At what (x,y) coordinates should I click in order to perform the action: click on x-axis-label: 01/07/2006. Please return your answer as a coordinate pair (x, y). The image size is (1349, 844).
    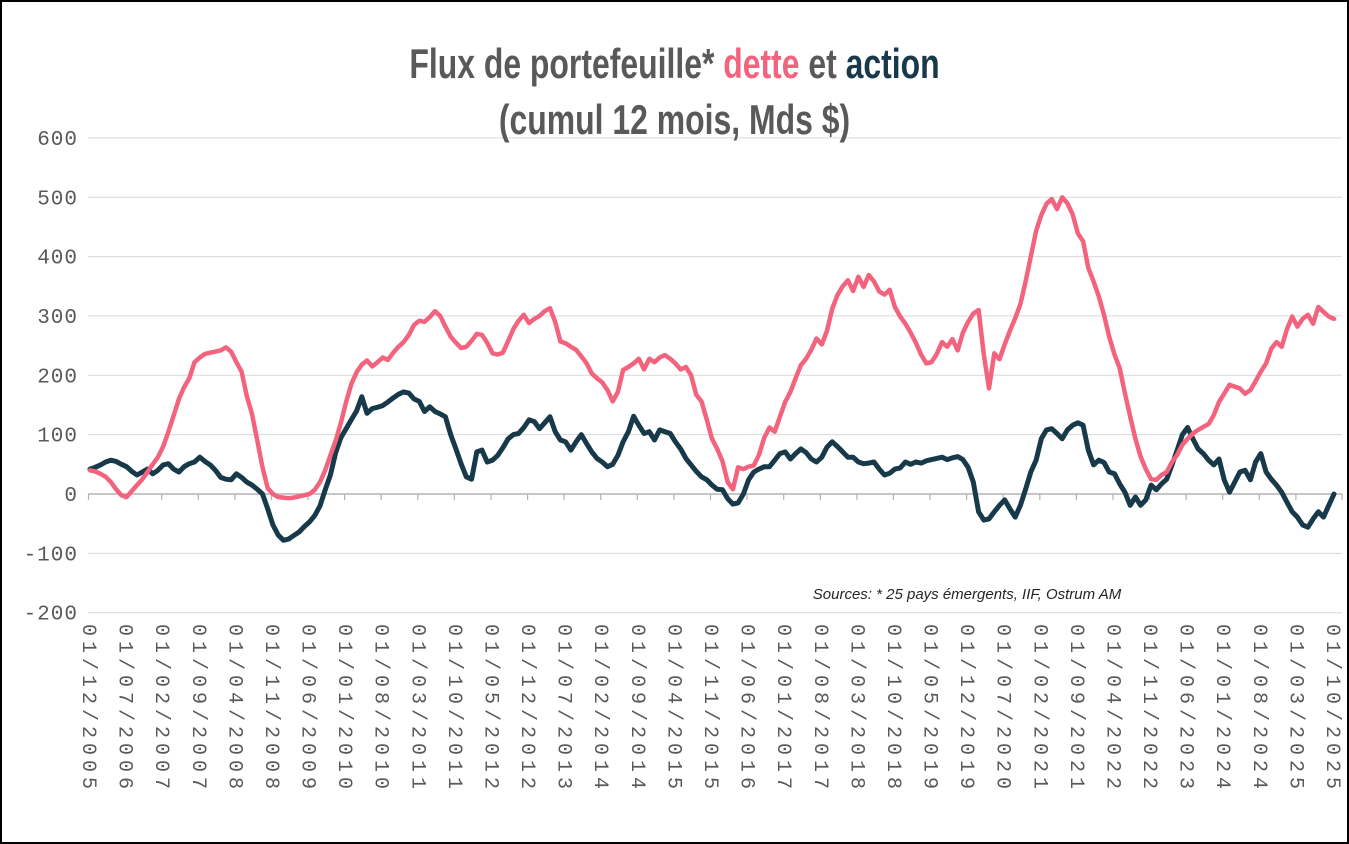
    Looking at the image, I should click on (124, 709).